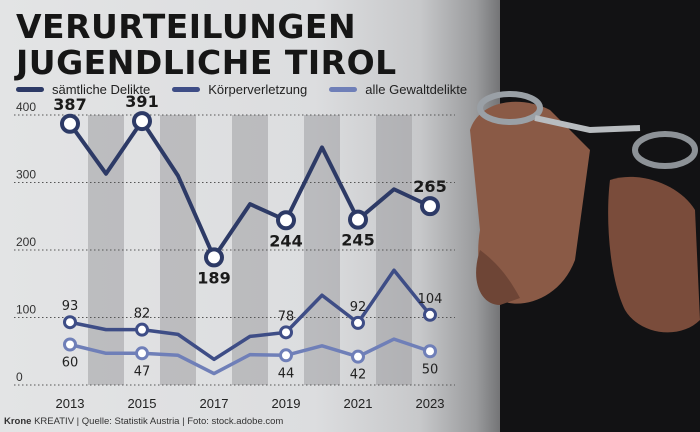 This screenshot has height=432, width=700. Describe the element at coordinates (142, 314) in the screenshot. I see `data-label: 82` at that location.